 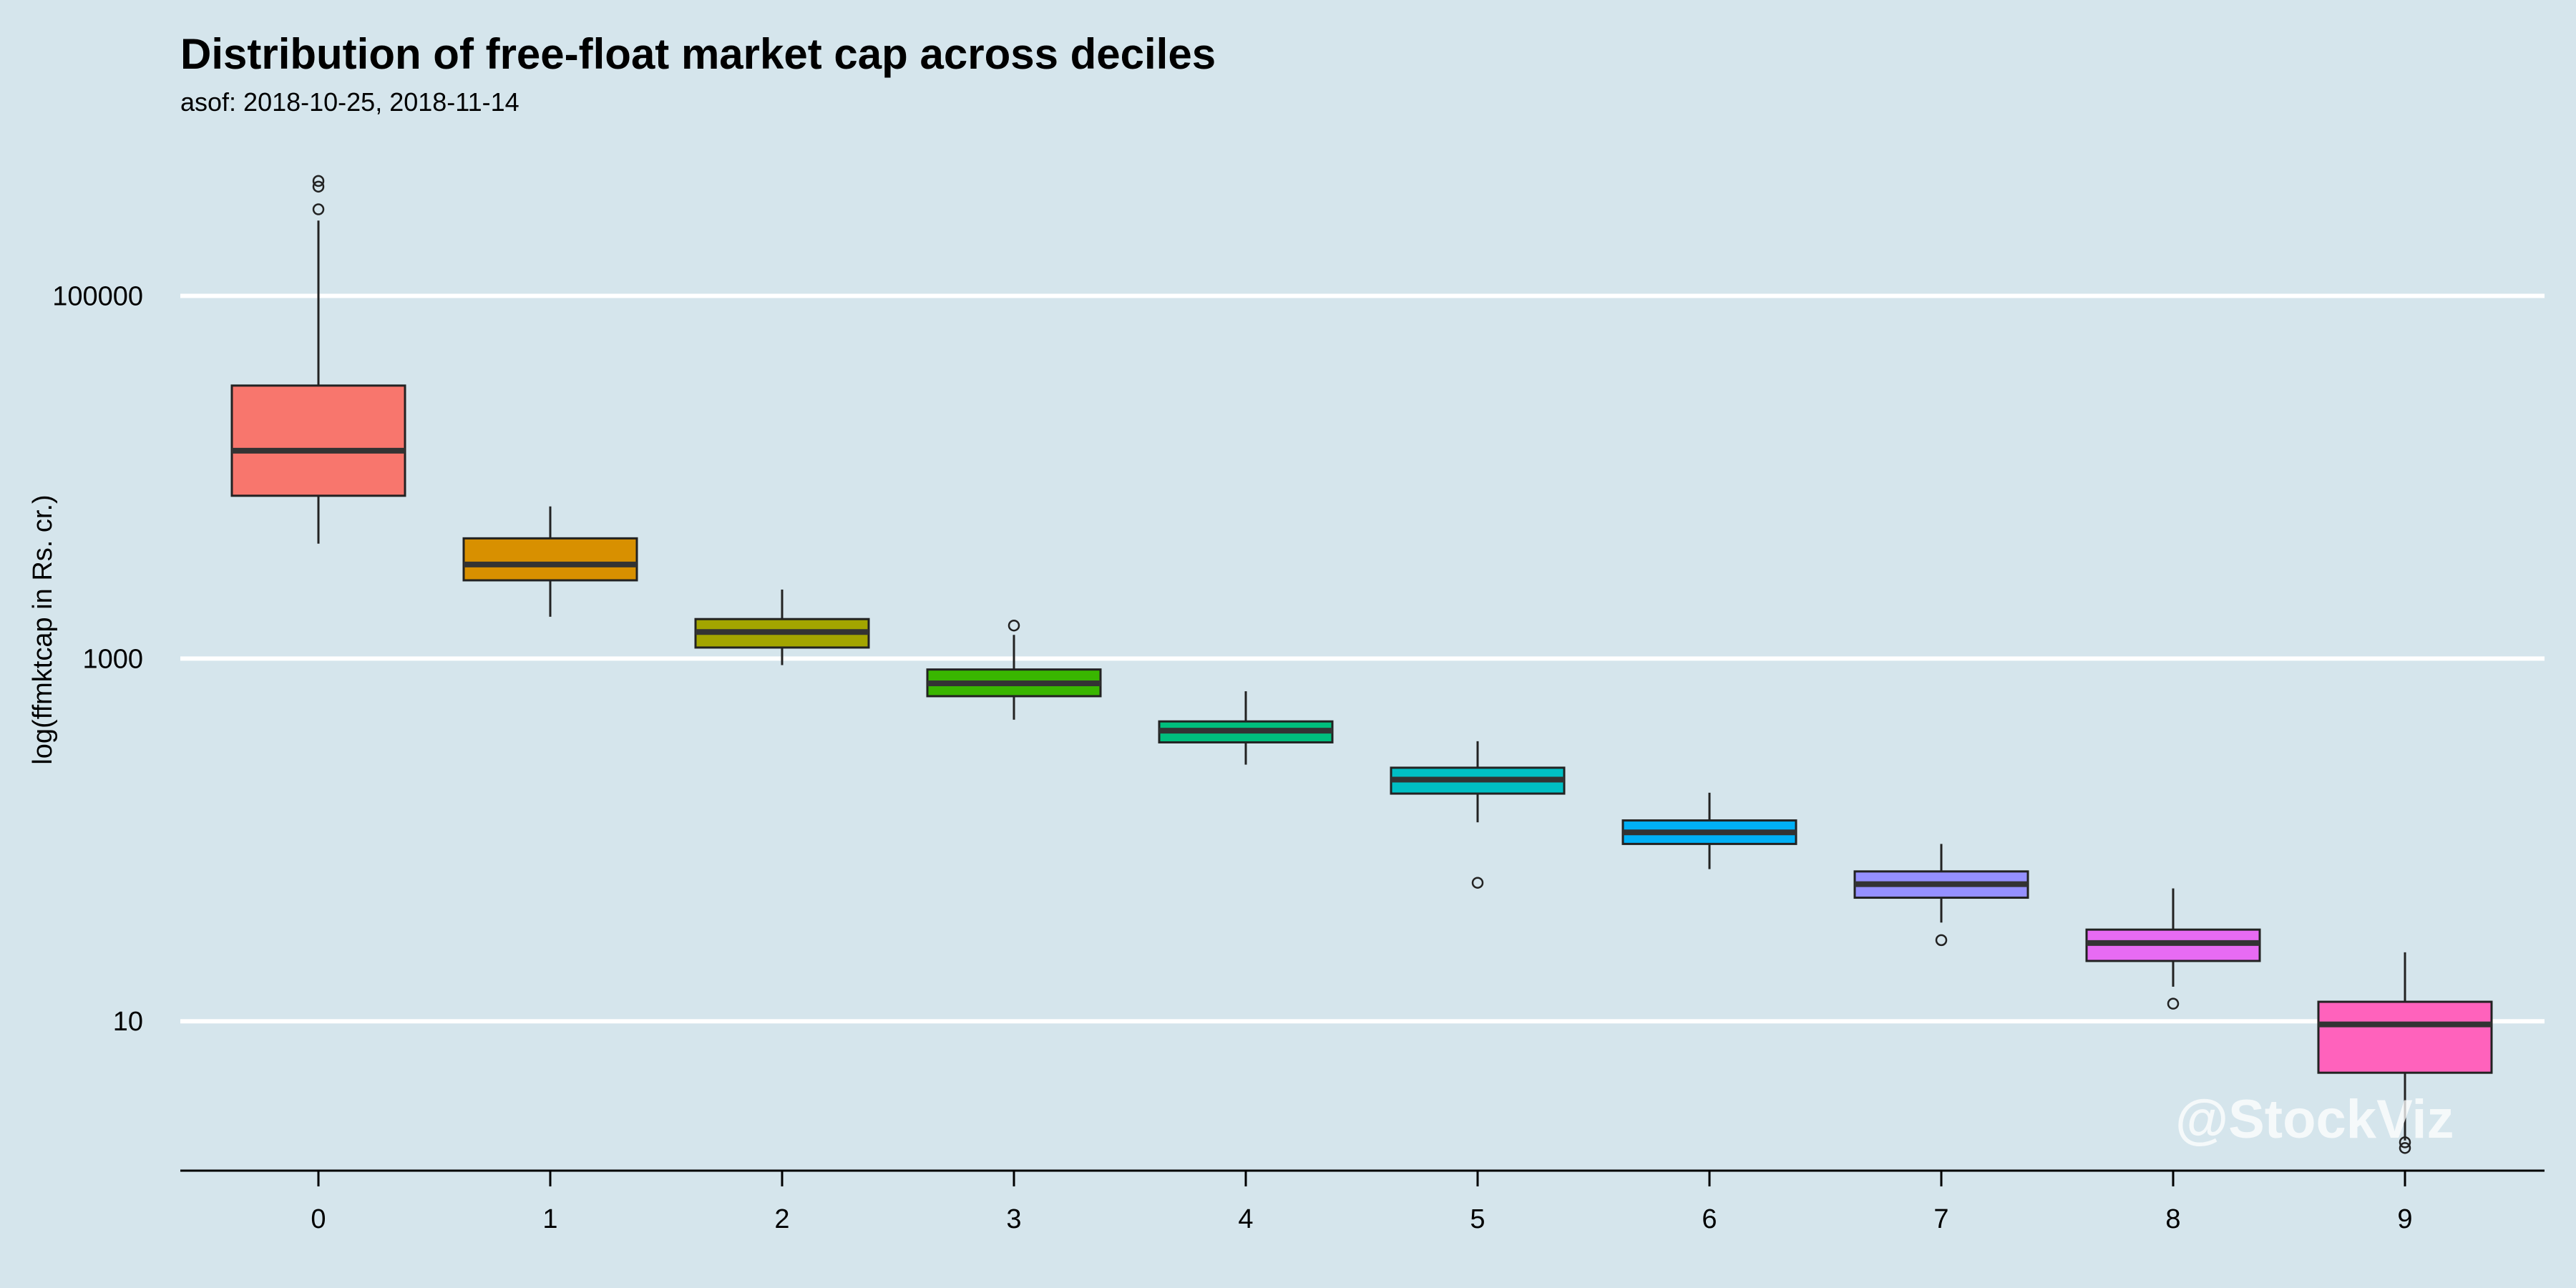 I want to click on x-tick-label: 0, so click(x=318, y=1219).